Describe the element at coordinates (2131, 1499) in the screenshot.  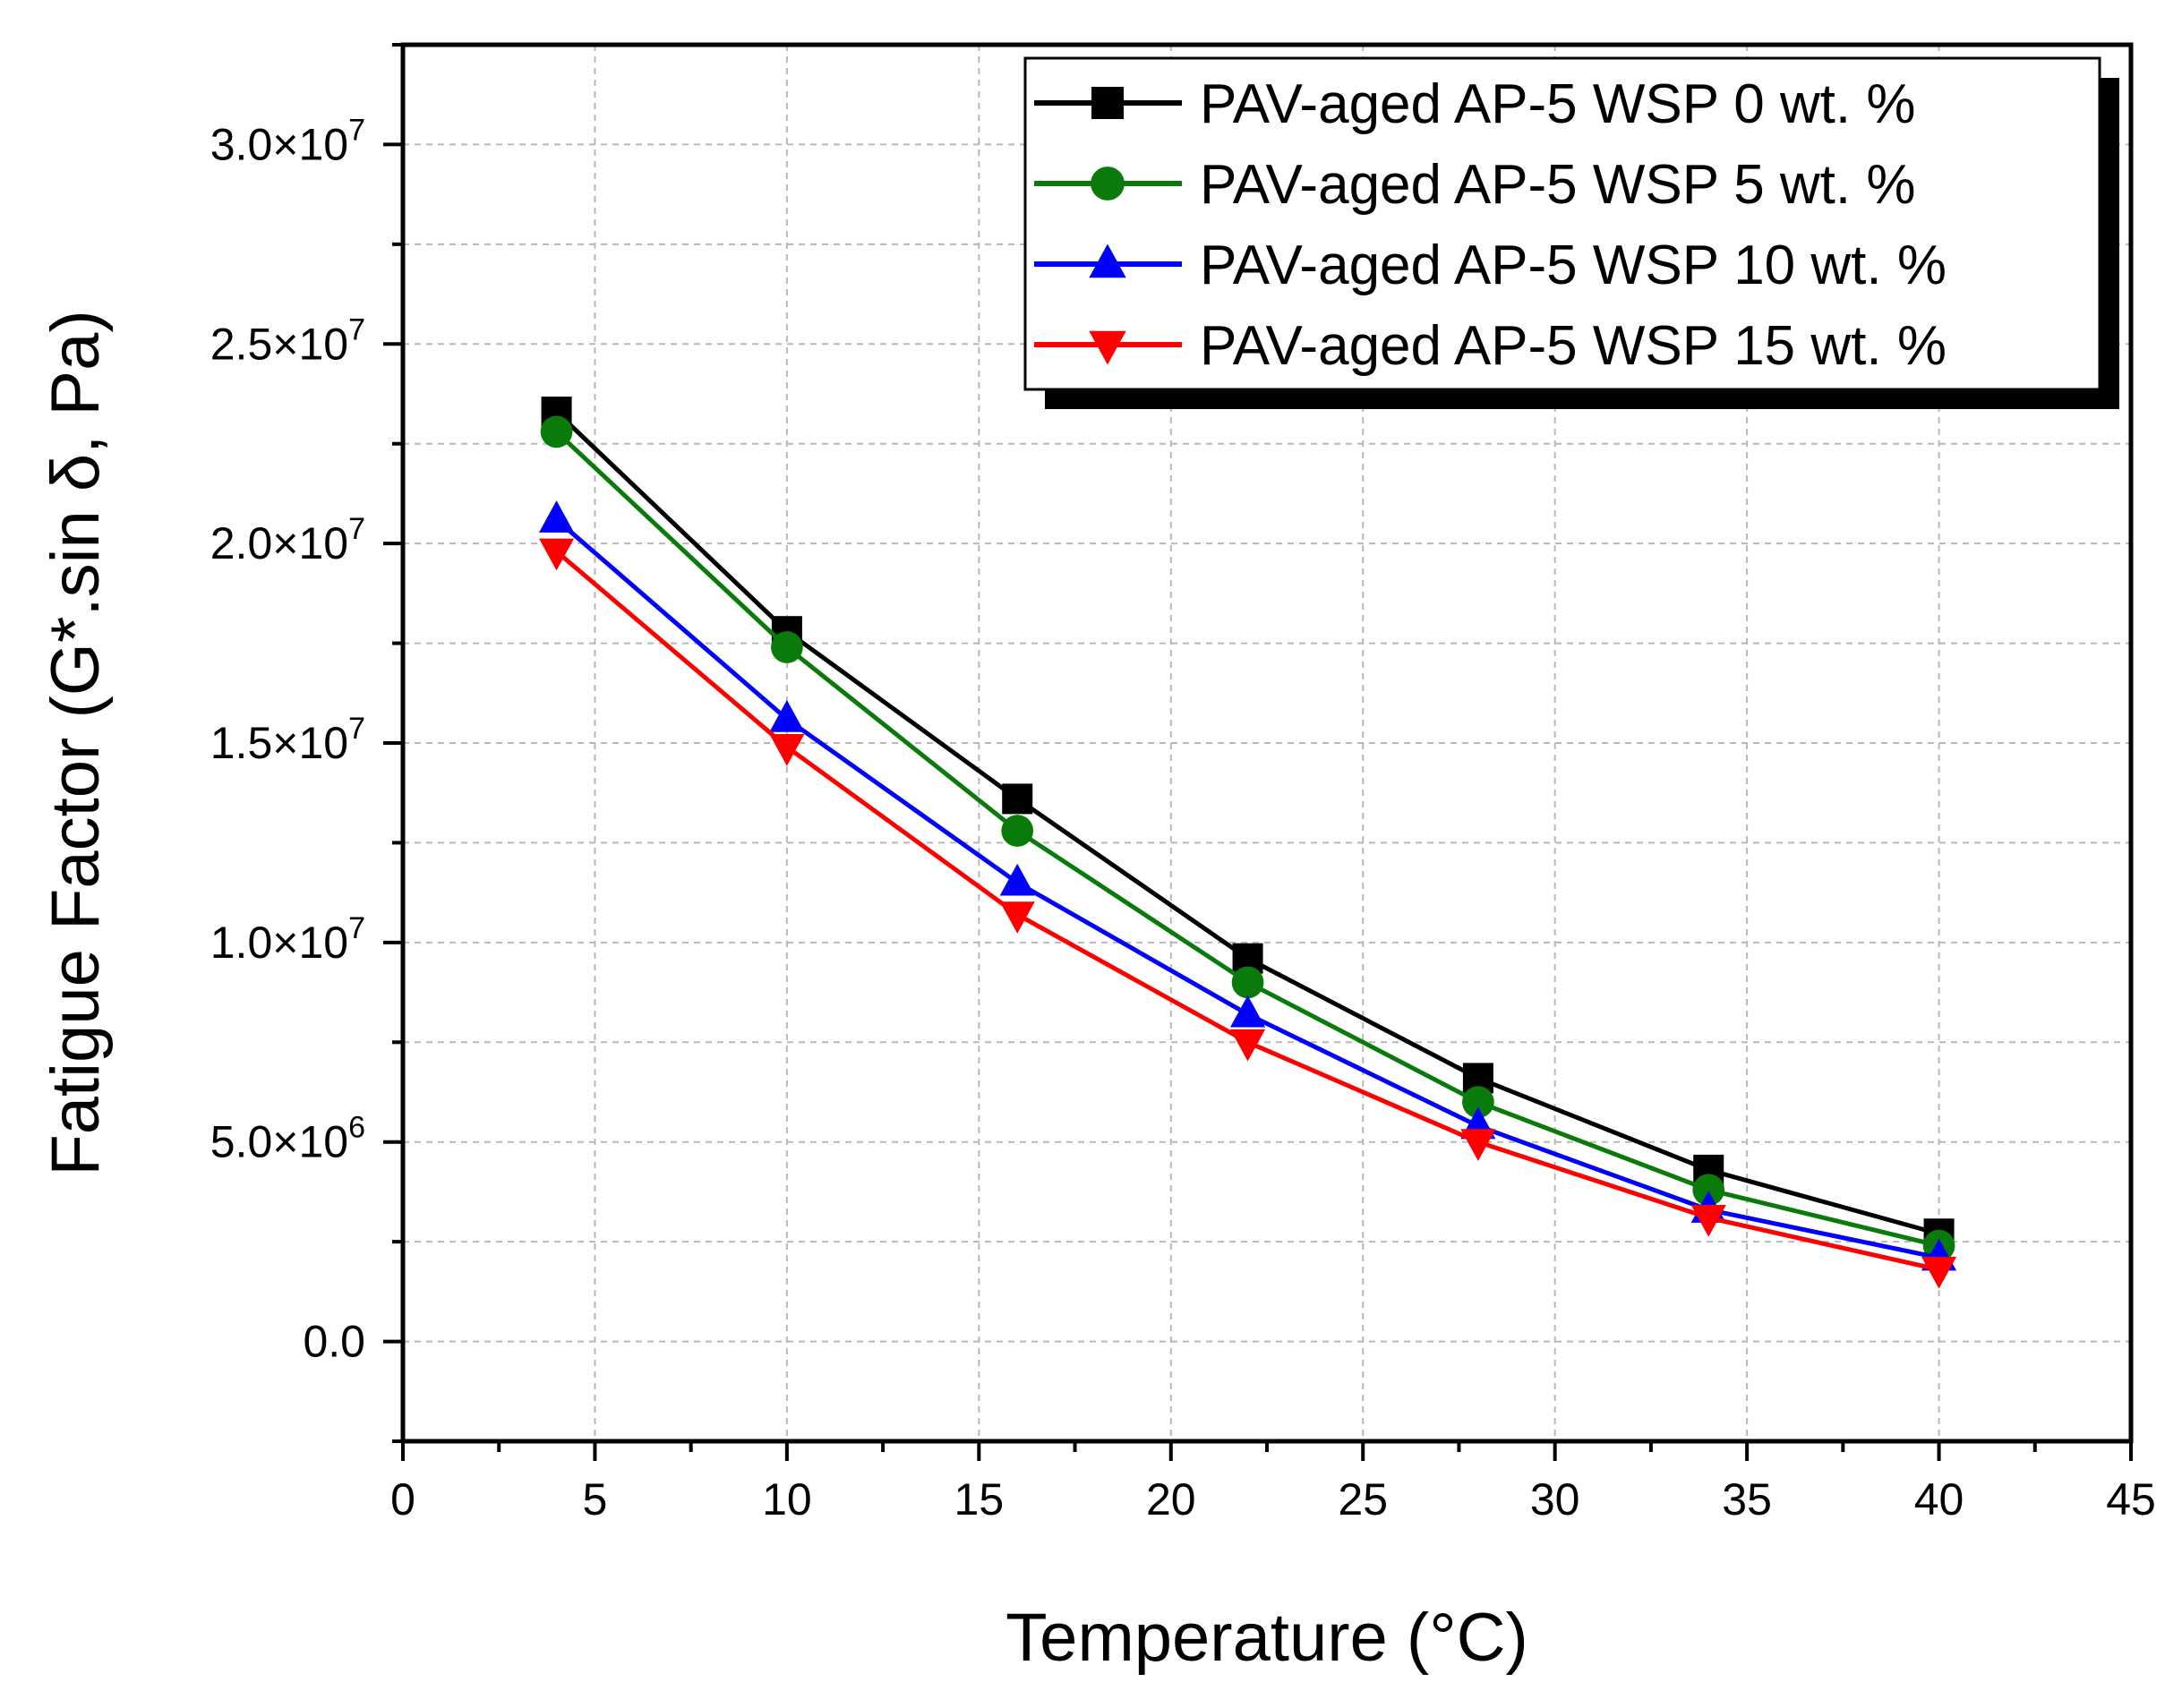
I see `x-tick-label: 45` at that location.